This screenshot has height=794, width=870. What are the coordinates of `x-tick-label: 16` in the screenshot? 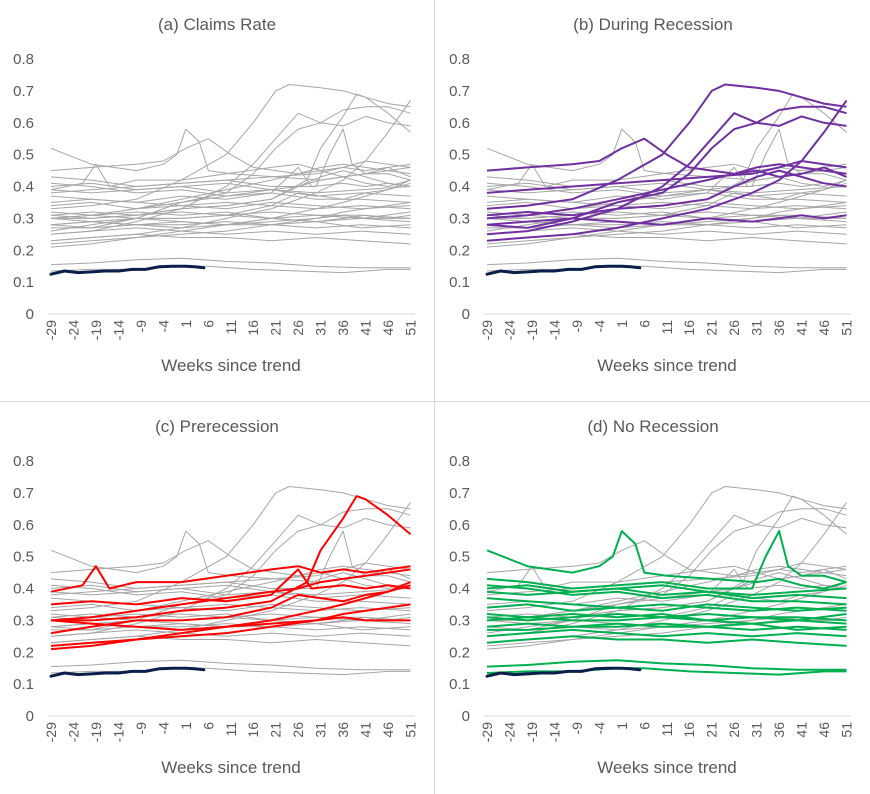 It's located at (689, 730).